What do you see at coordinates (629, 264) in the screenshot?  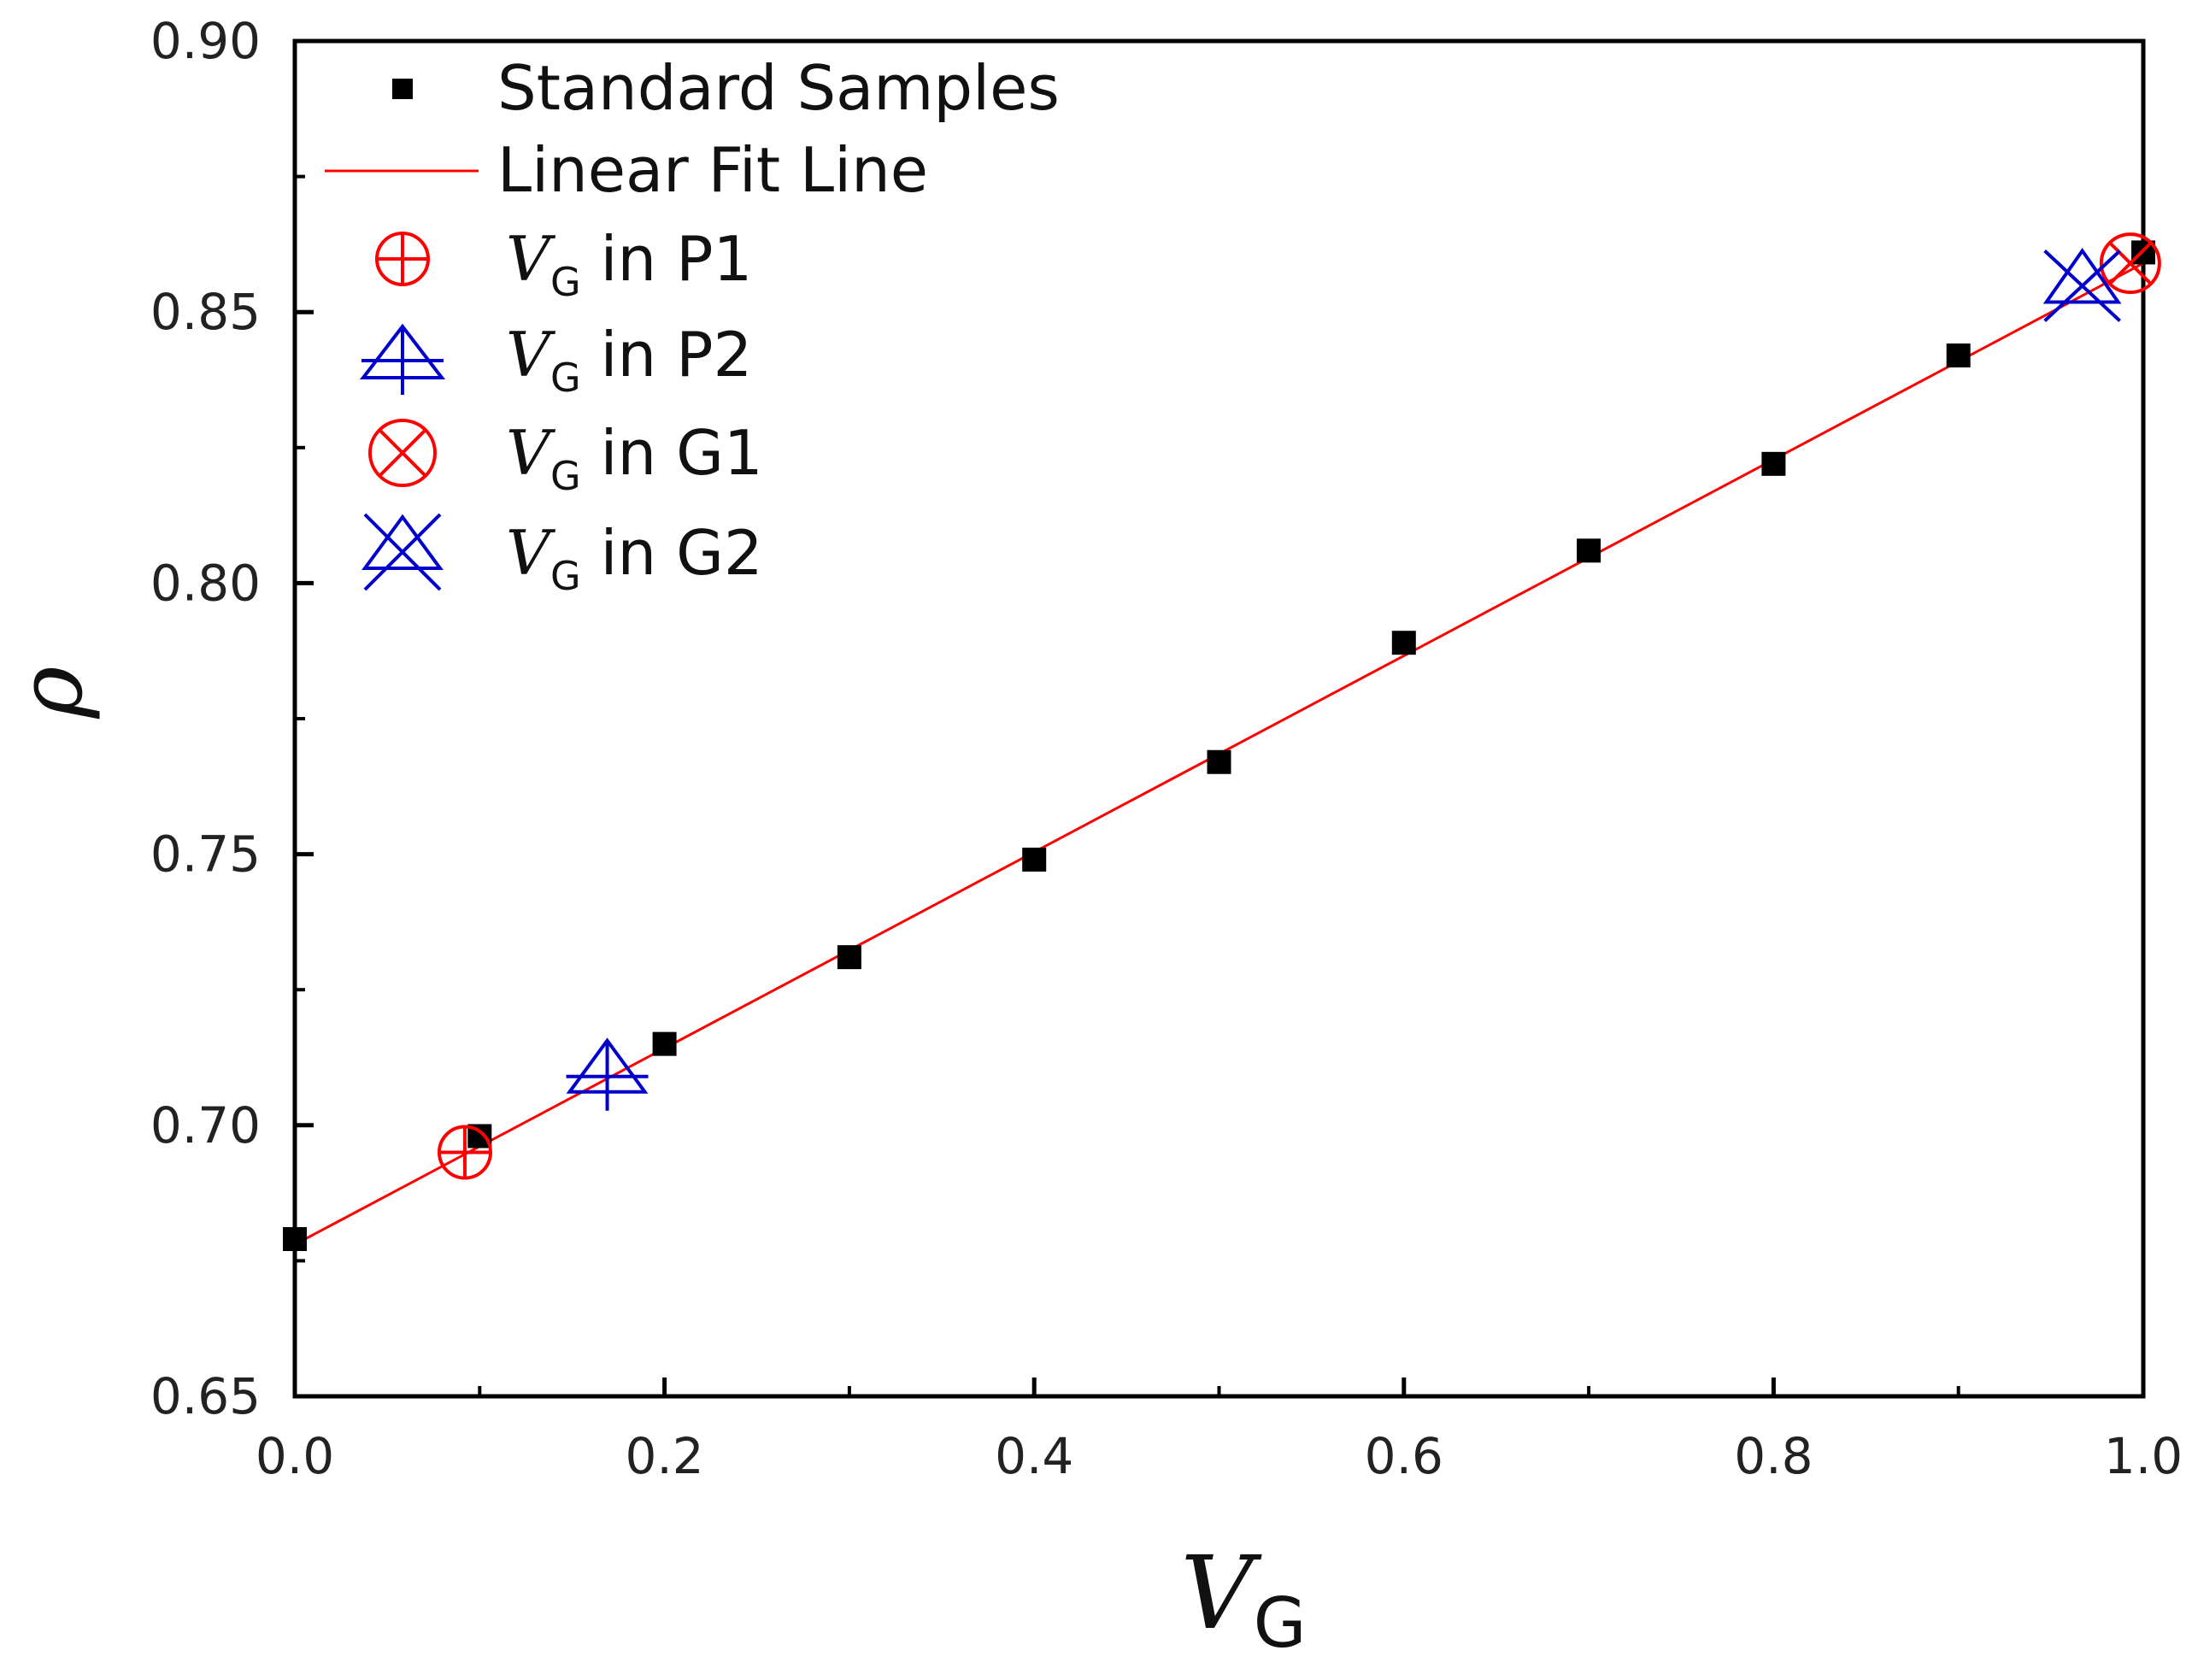 I see `legend-label-p1: VG in P1` at bounding box center [629, 264].